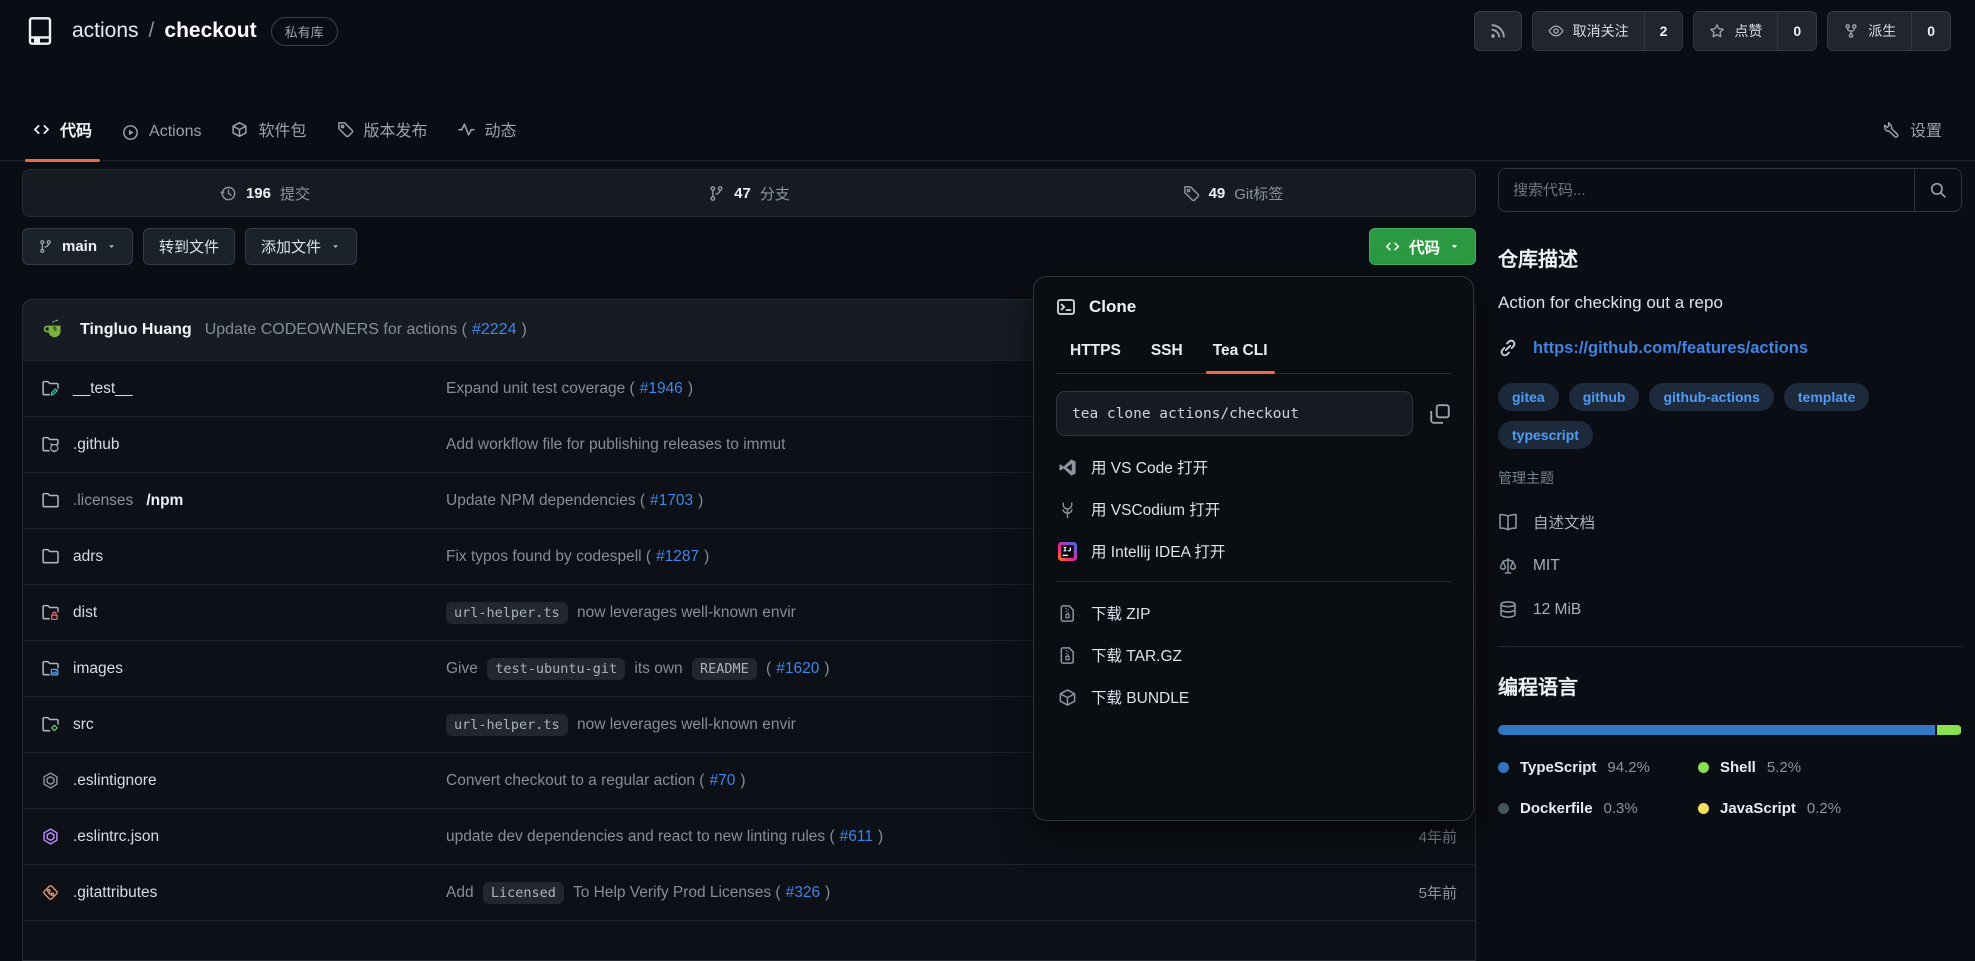  I want to click on clone-tab-ssh: SSH, so click(1166, 350).